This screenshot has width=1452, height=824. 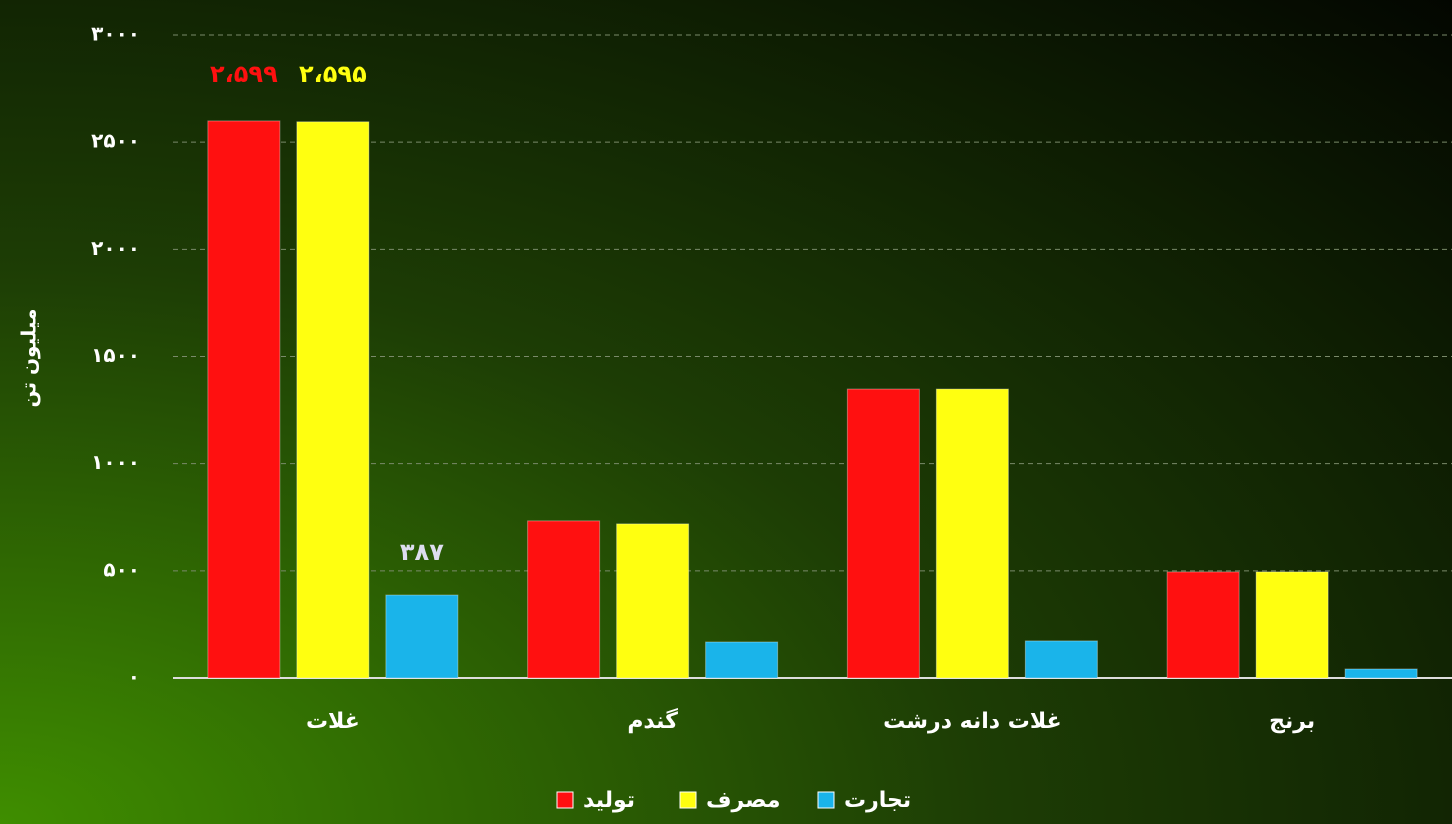 What do you see at coordinates (115, 141) in the screenshot?
I see `y-tick-label: ۲۵۰۰` at bounding box center [115, 141].